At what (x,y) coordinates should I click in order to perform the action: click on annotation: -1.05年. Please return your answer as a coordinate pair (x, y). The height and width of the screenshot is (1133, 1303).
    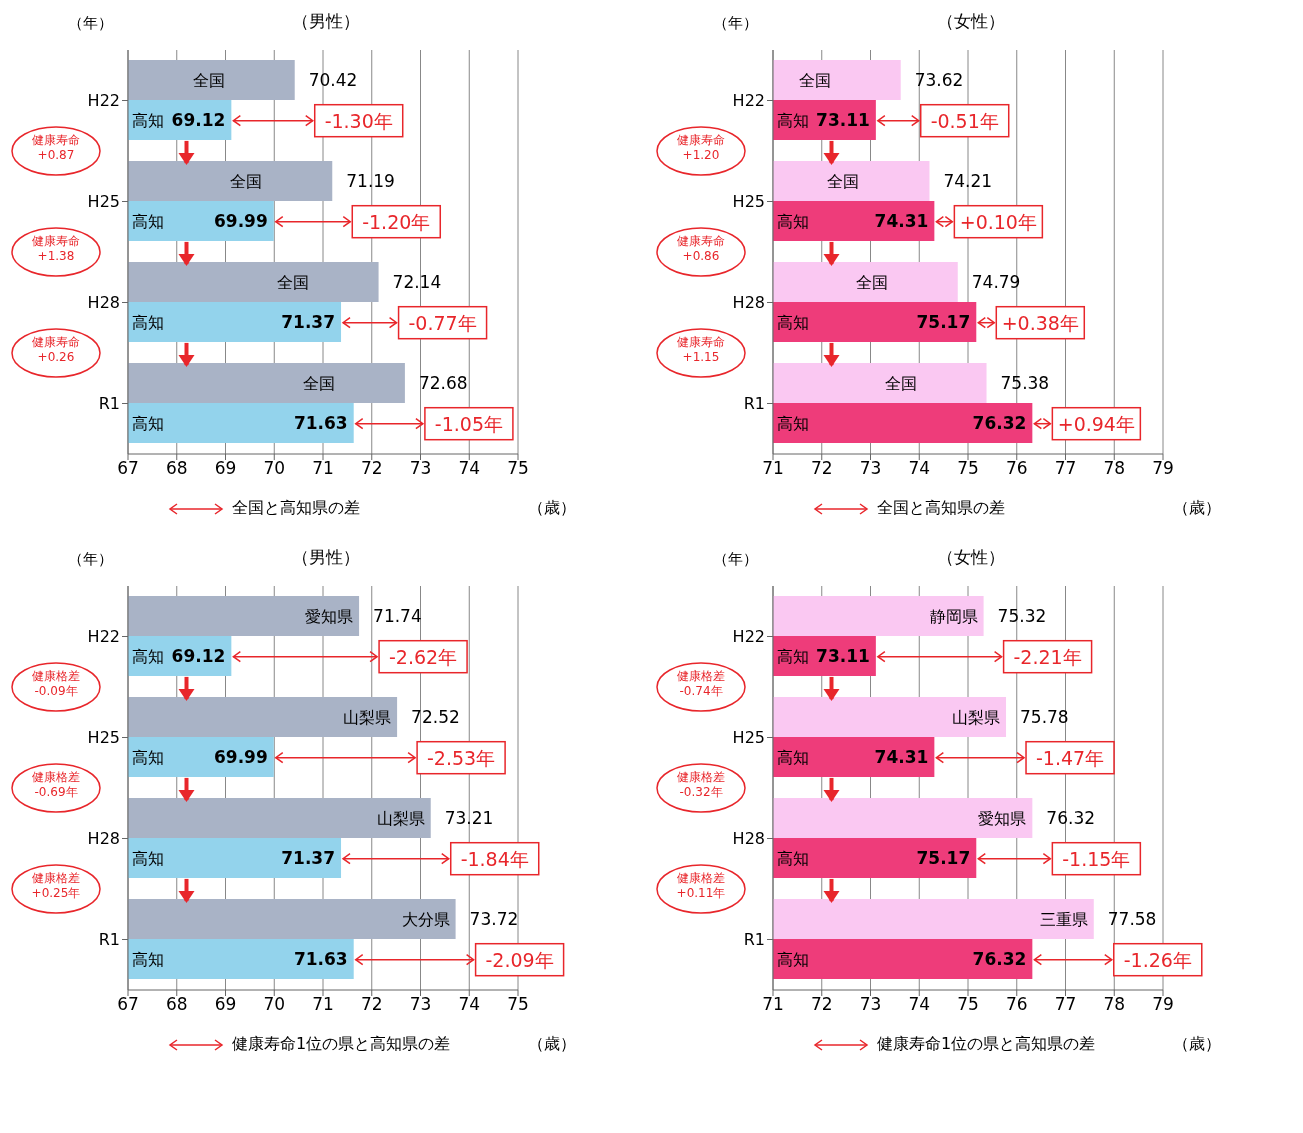
    Looking at the image, I should click on (468, 423).